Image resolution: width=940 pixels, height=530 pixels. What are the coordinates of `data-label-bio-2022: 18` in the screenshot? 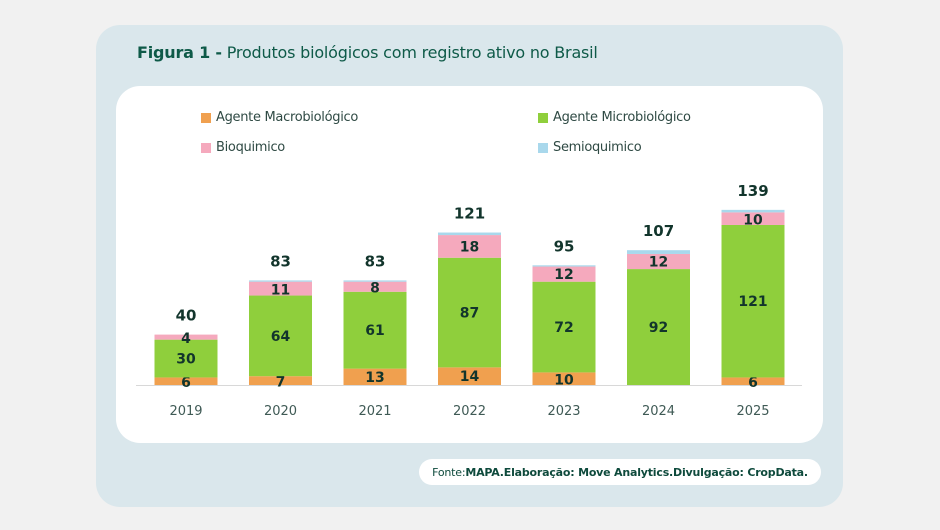 It's located at (469, 247).